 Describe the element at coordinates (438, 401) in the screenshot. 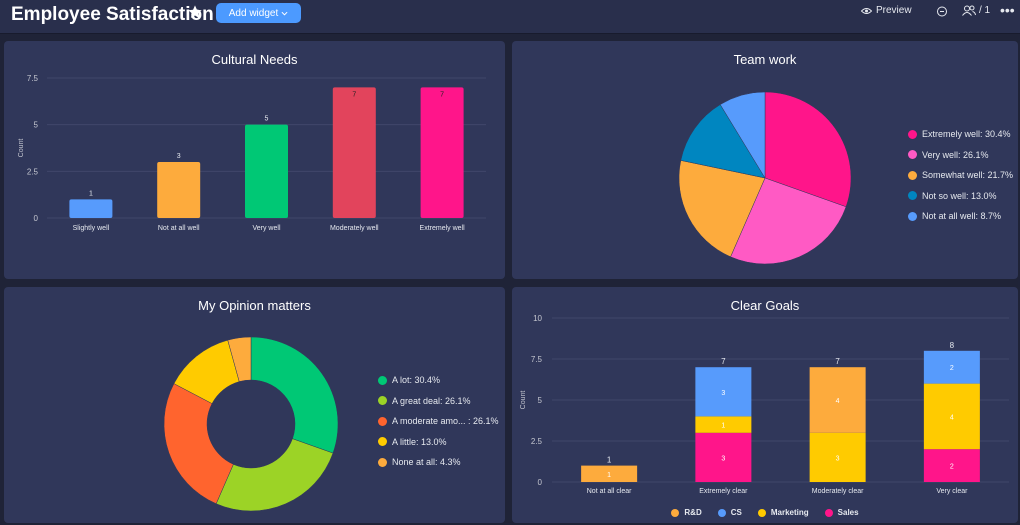

I see `legend-item: A great deal: 26.1%` at that location.